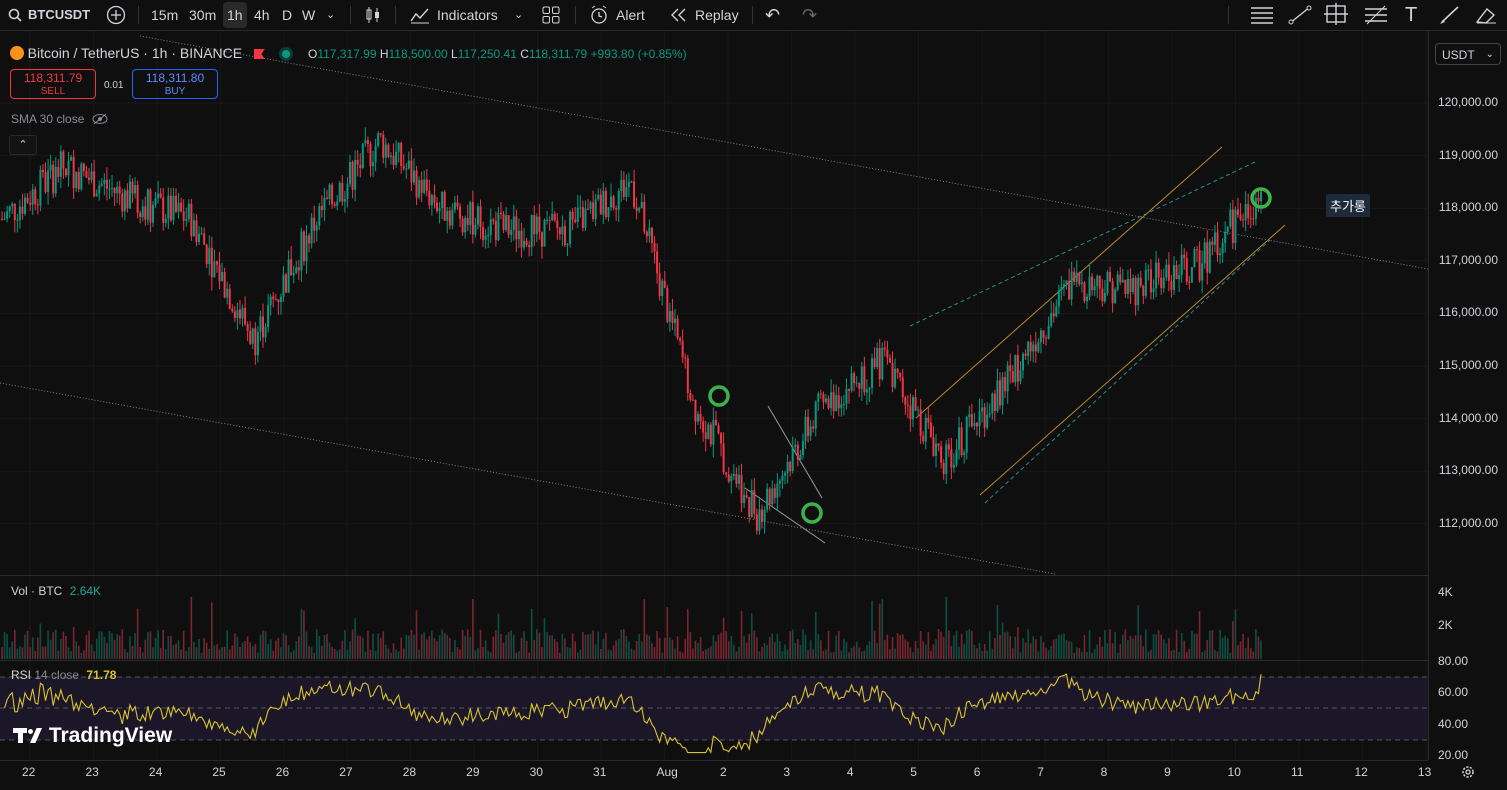  What do you see at coordinates (309, 15) in the screenshot?
I see `interval-w: W` at bounding box center [309, 15].